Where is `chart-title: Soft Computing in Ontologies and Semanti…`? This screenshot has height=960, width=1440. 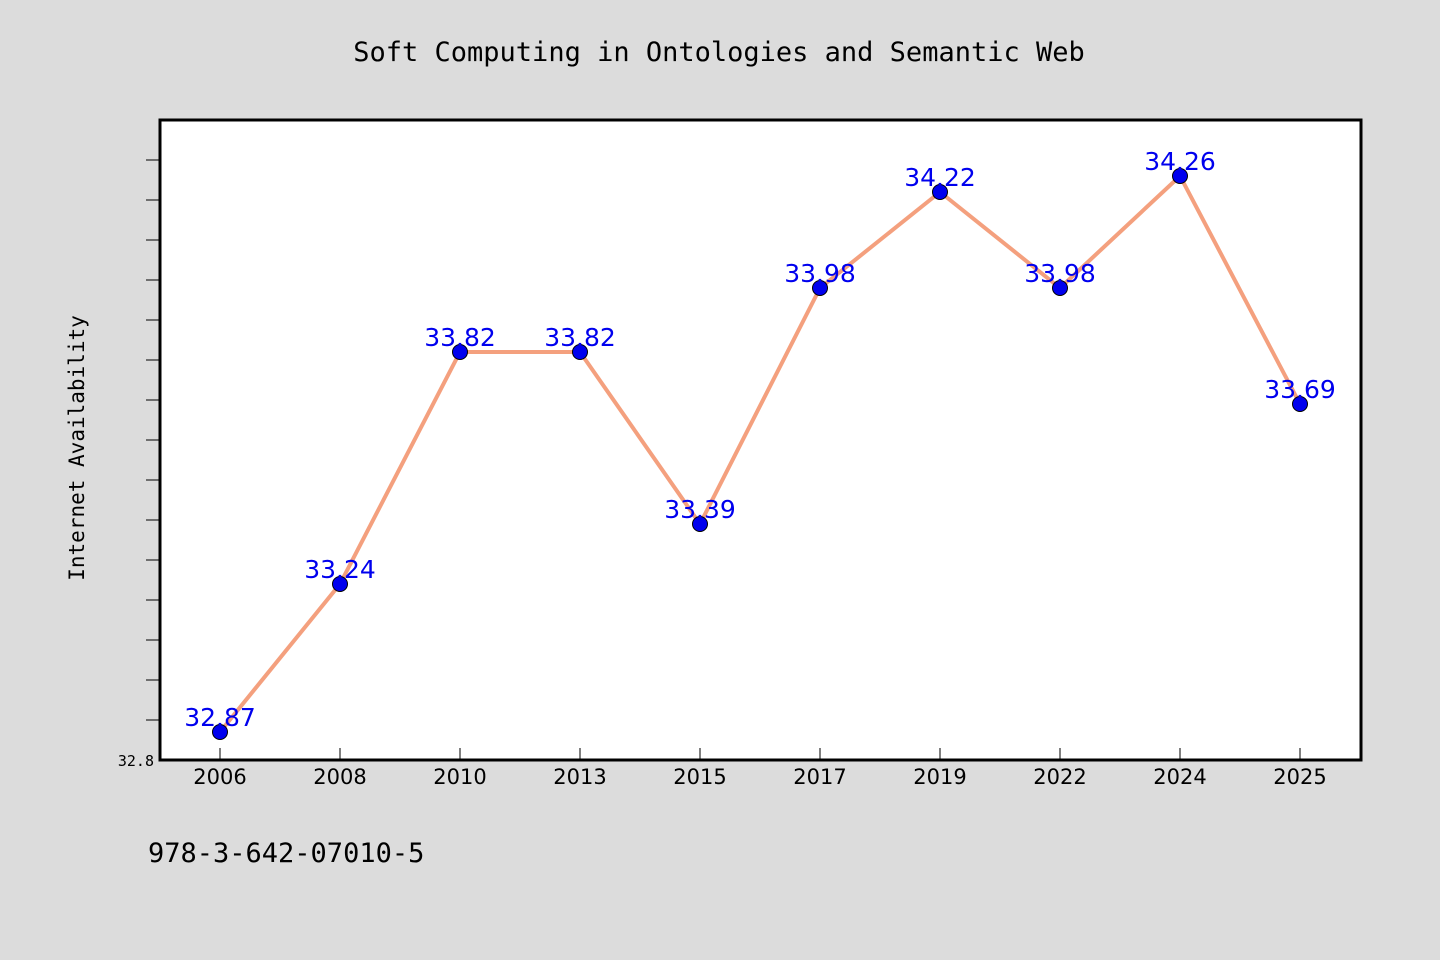
chart-title: Soft Computing in Ontologies and Semanti… is located at coordinates (719, 52).